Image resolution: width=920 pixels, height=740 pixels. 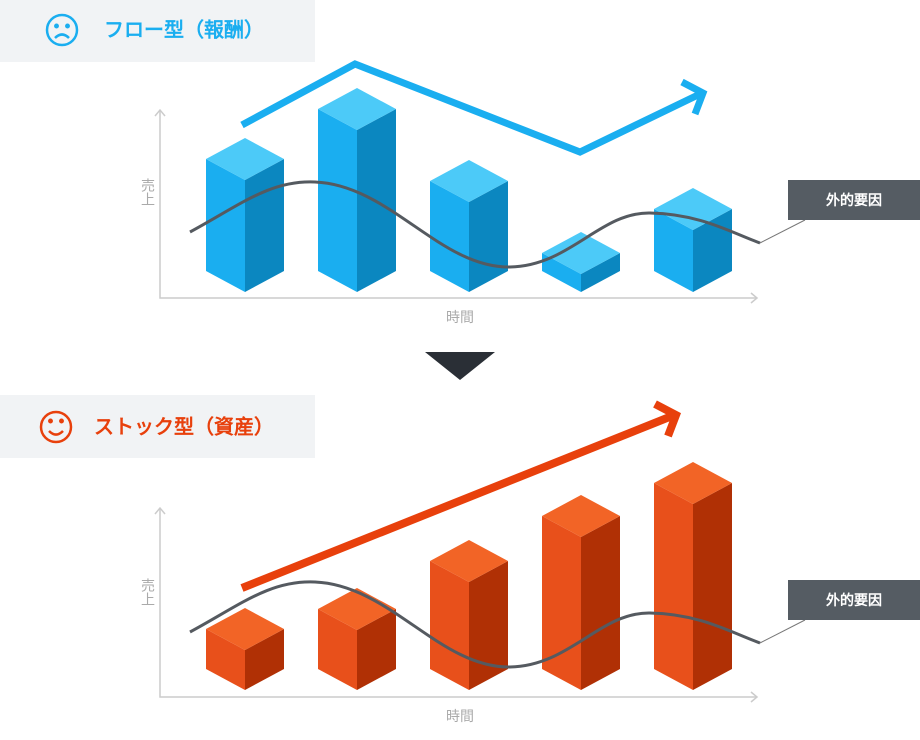 I want to click on smile-icon, so click(x=56, y=427).